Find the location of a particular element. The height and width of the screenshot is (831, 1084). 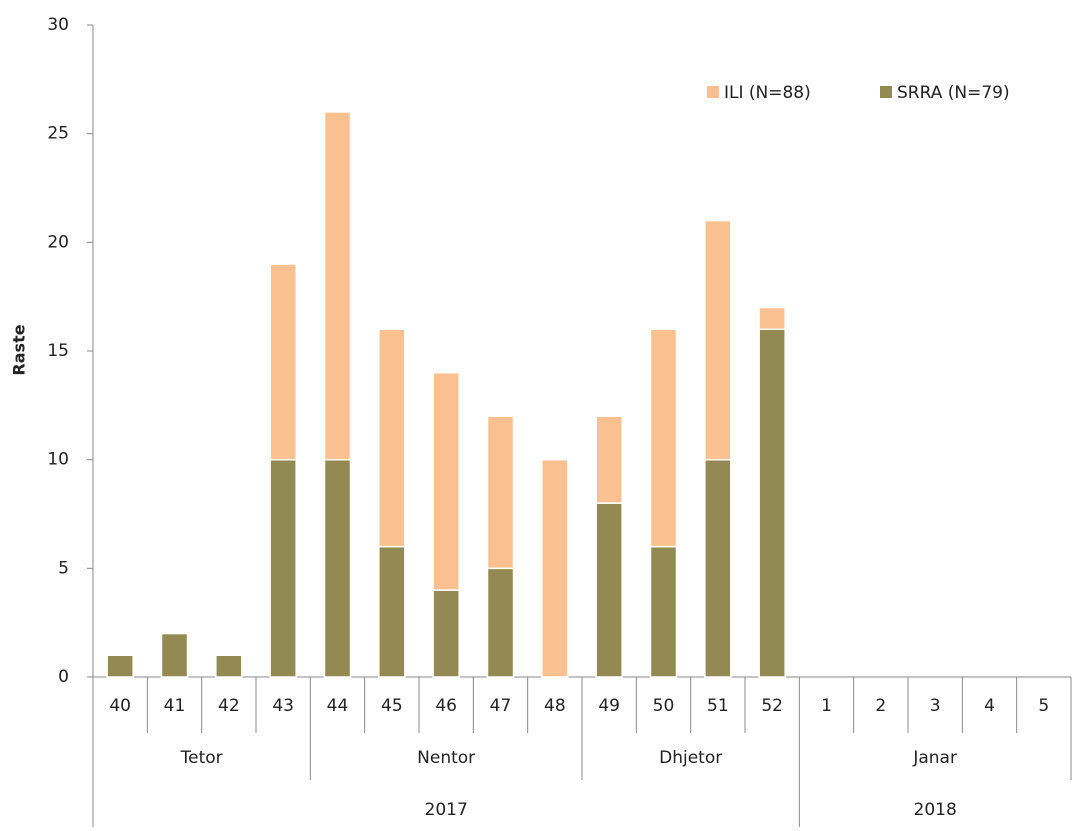

x-tick-label: 40 is located at coordinates (120, 706).